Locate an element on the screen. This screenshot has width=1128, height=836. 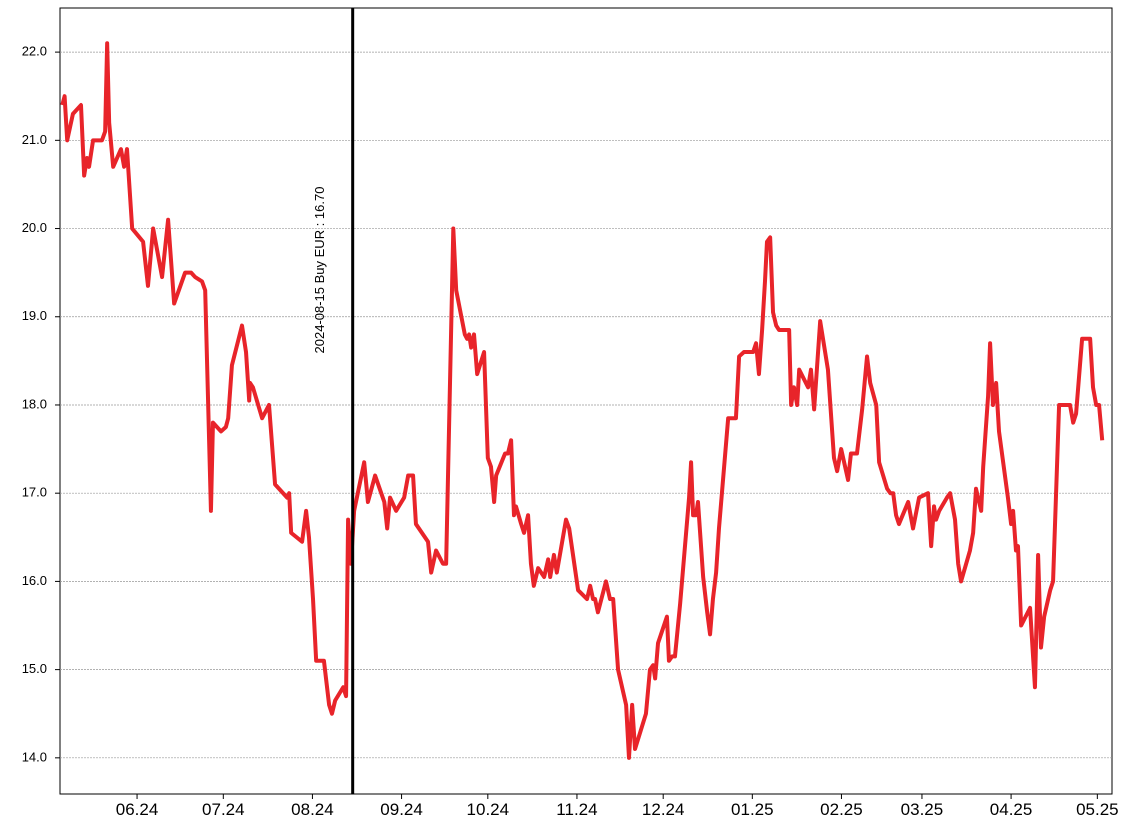
y-tick-label: 16.0 is located at coordinates (34, 580).